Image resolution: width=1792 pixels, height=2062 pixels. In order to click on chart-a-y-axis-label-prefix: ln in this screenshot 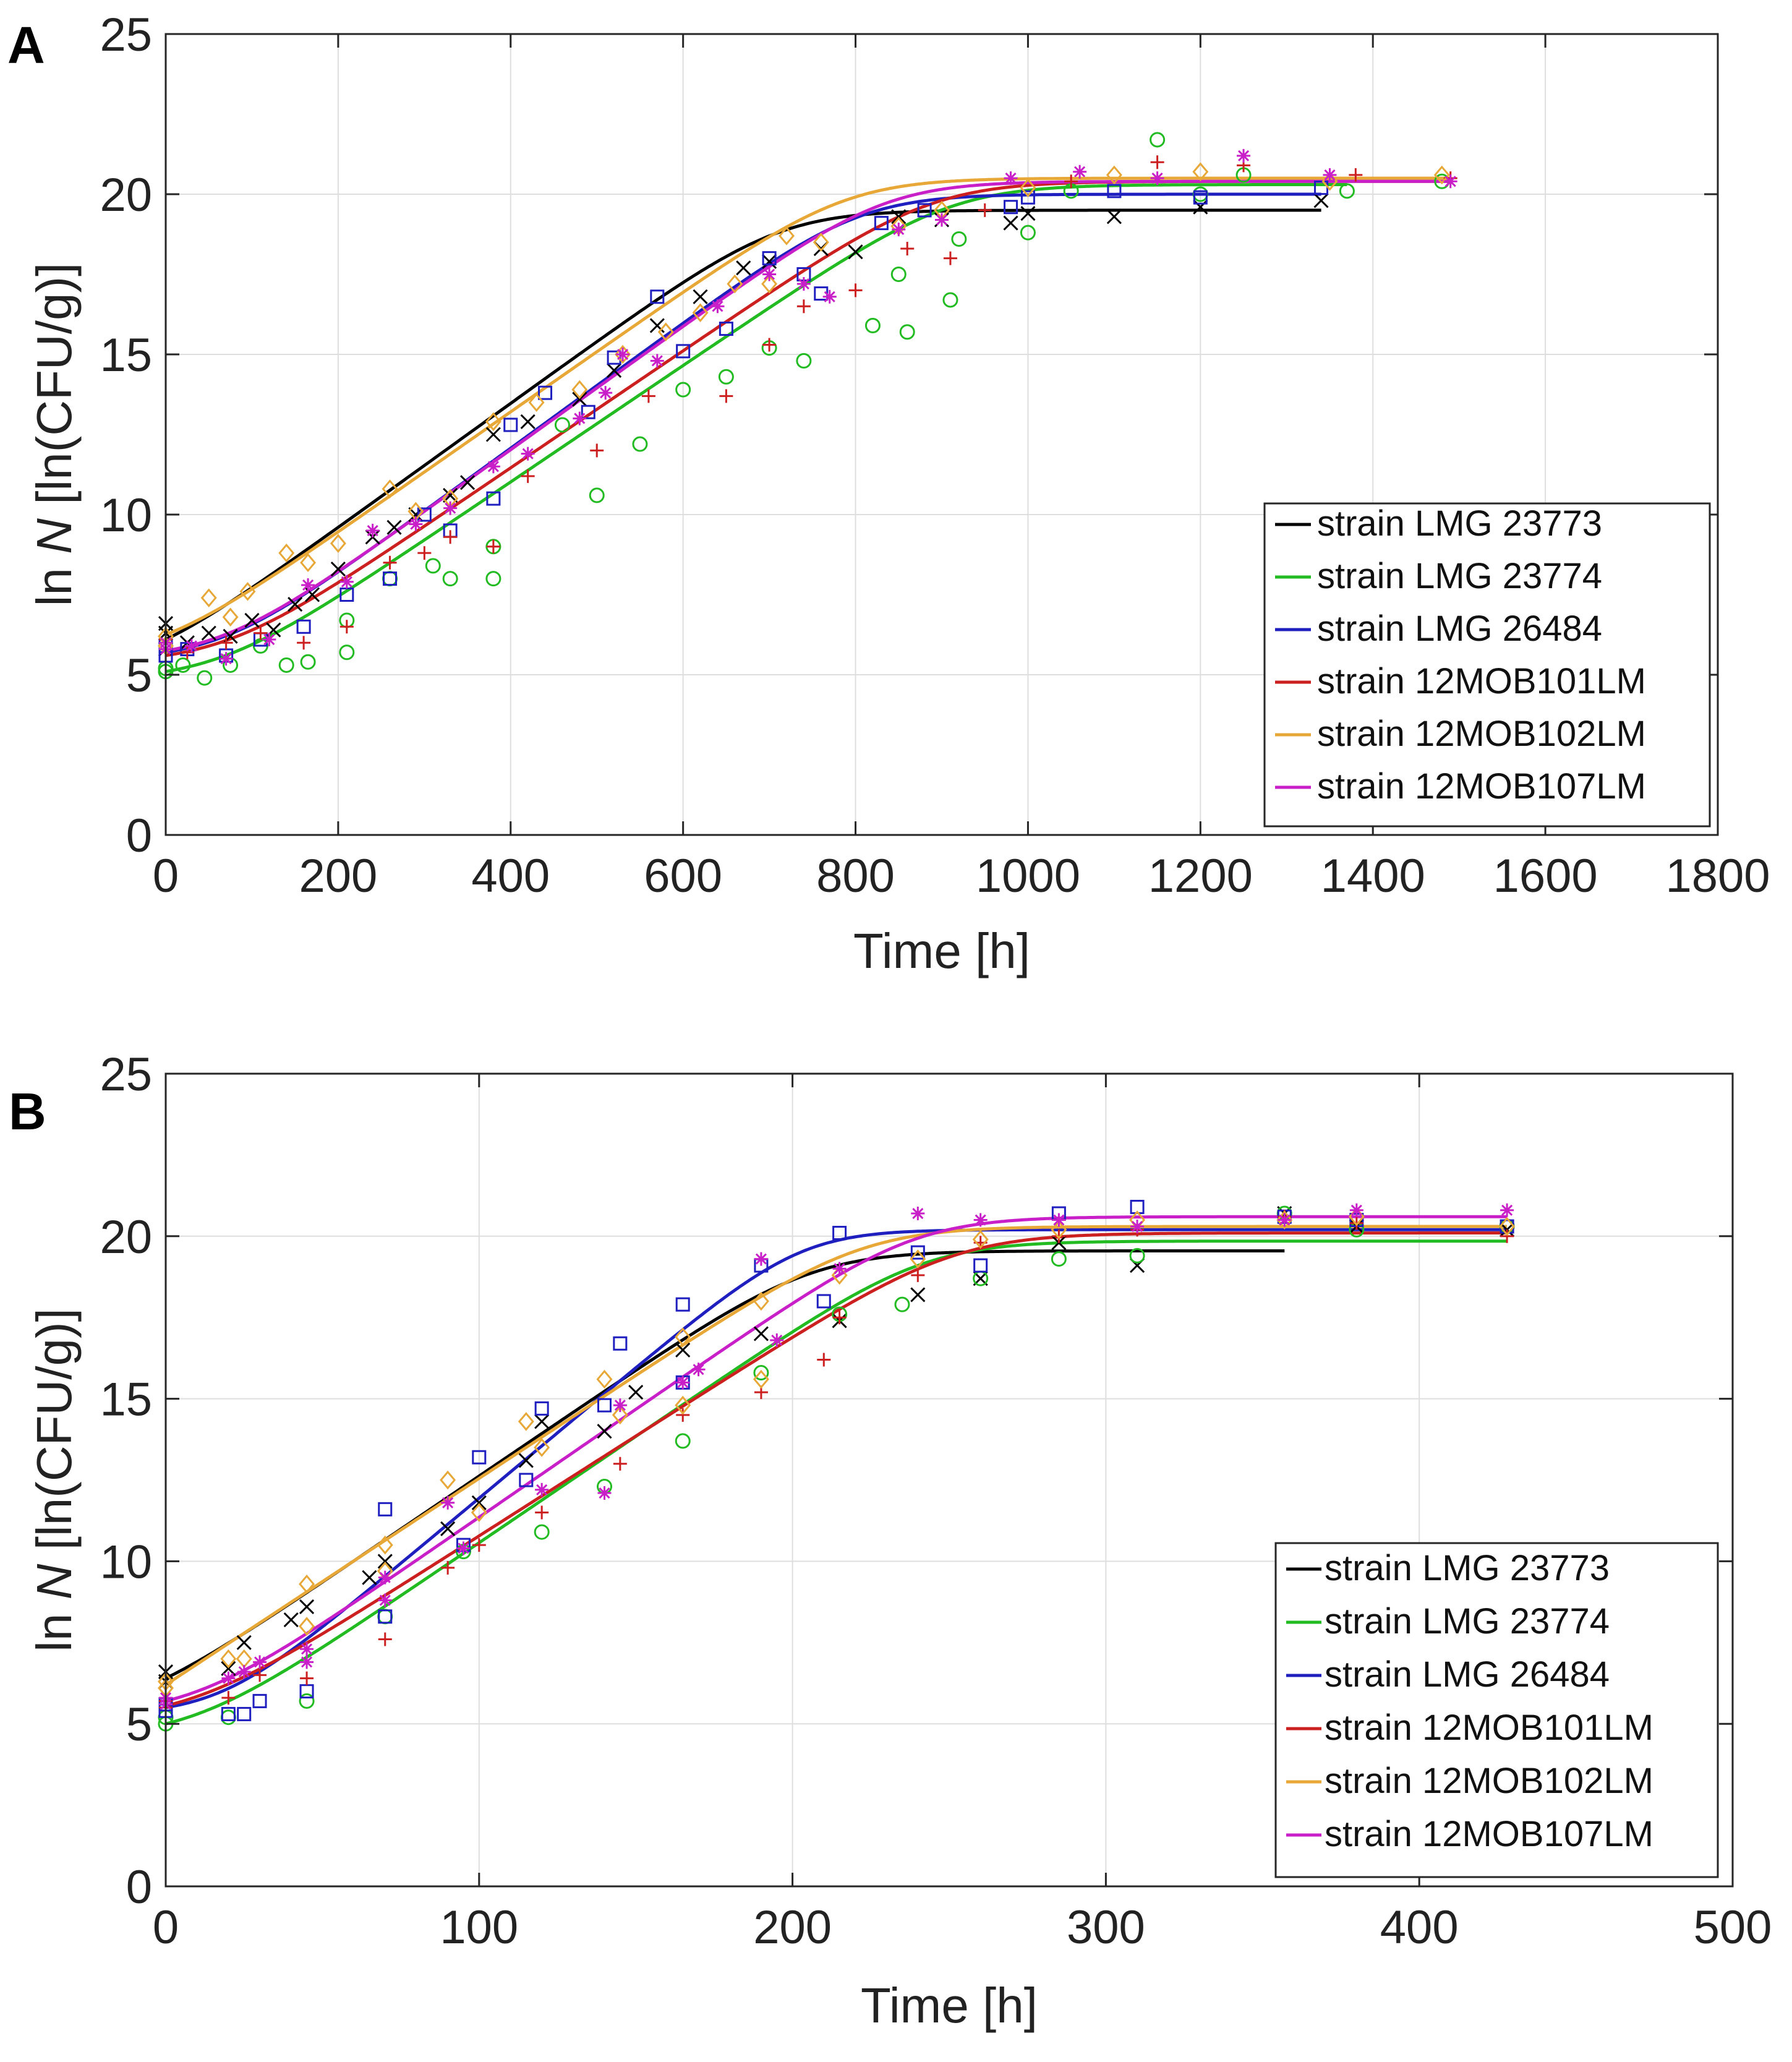, I will do `click(54, 580)`.